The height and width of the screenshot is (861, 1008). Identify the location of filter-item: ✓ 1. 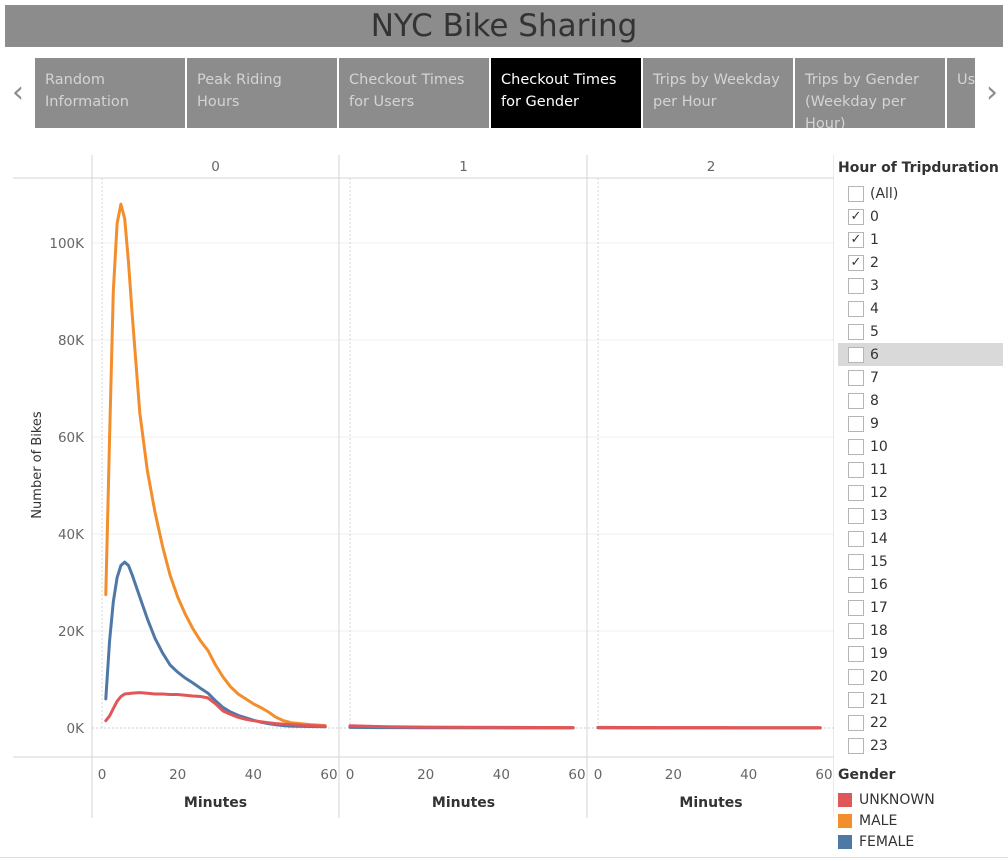
(920, 239).